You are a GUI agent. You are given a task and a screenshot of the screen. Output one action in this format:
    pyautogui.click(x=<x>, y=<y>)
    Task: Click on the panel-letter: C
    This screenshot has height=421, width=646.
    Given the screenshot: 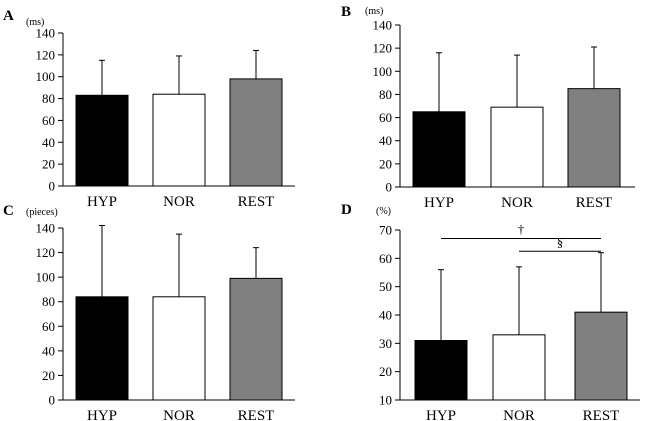 What is the action you would take?
    pyautogui.click(x=8, y=211)
    